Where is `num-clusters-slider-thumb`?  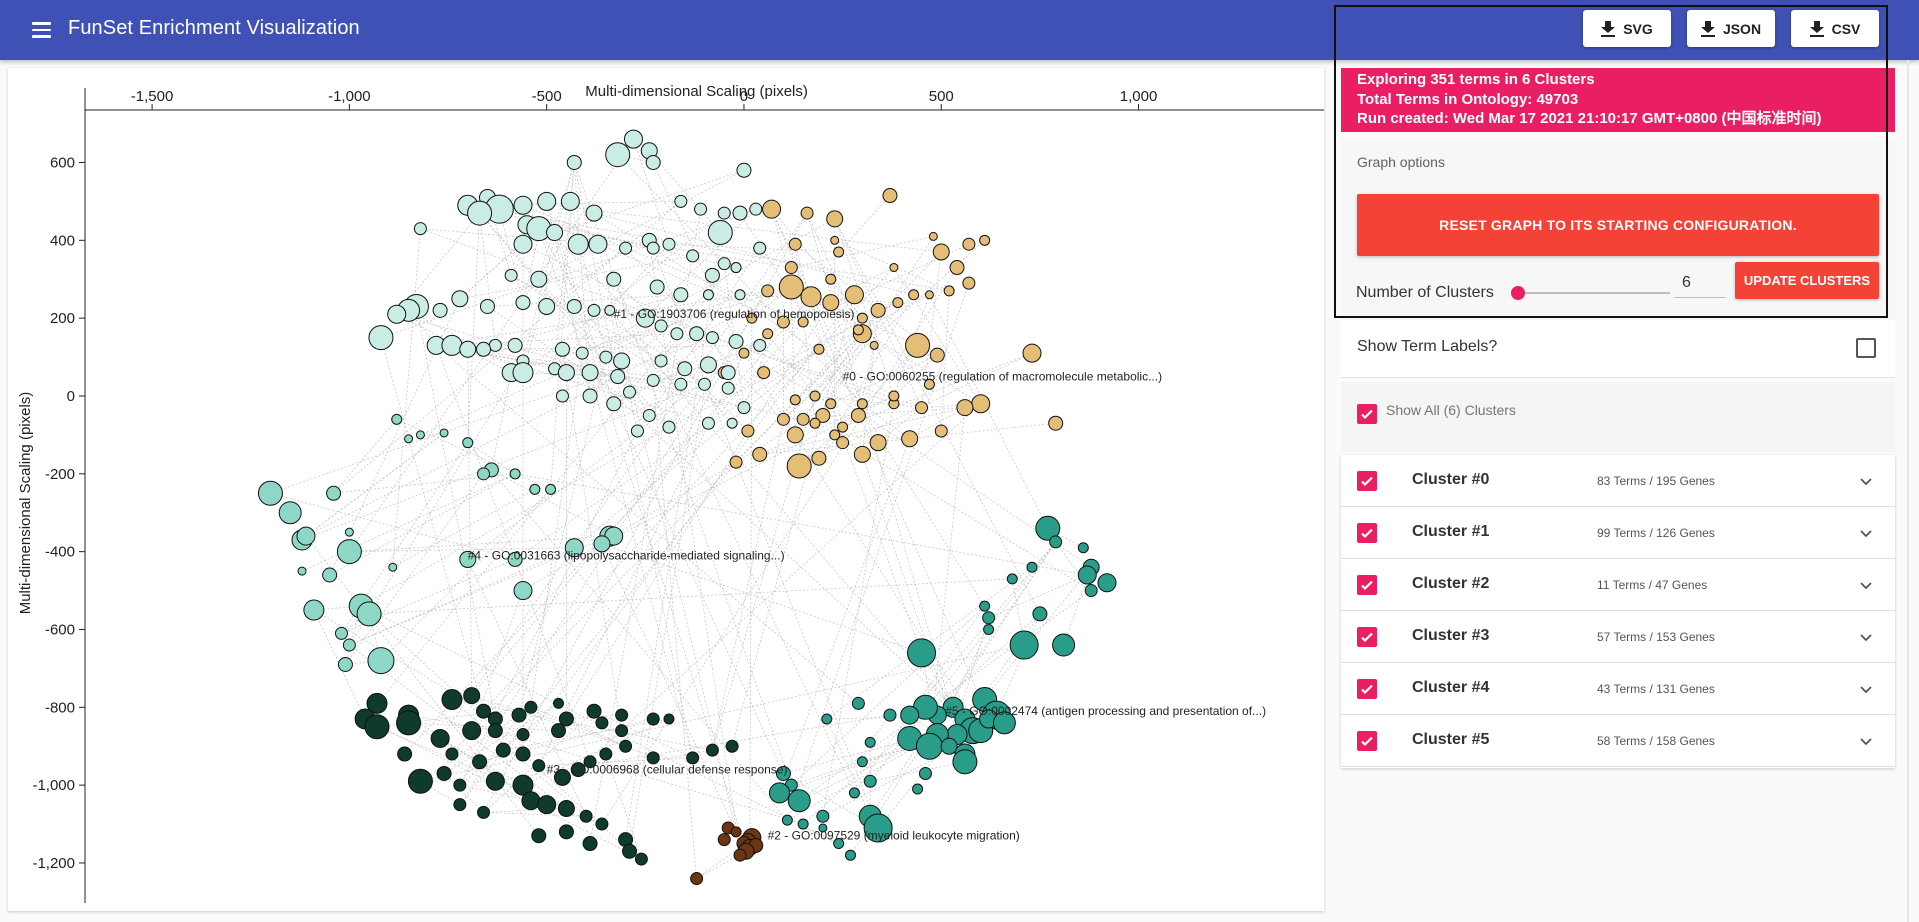
num-clusters-slider-thumb is located at coordinates (1518, 293).